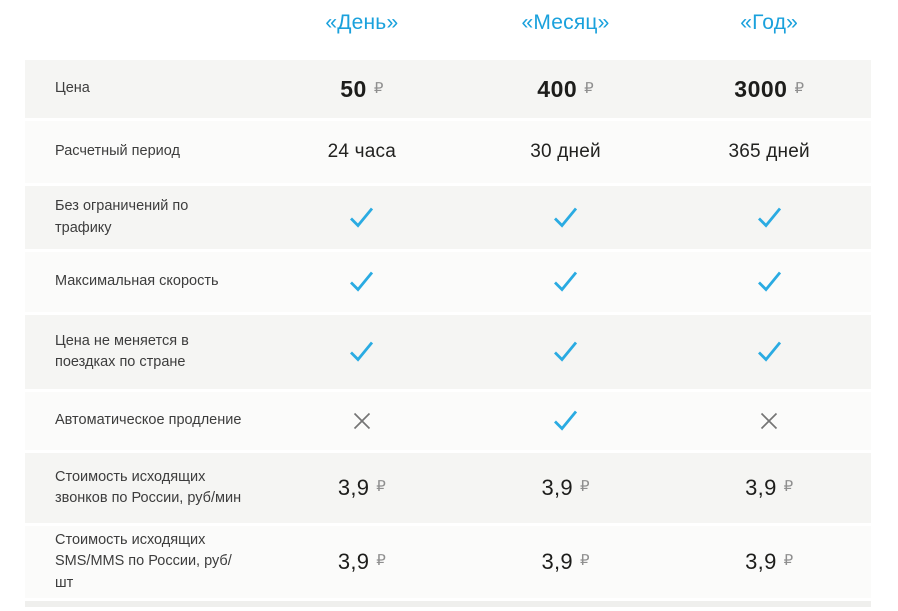 The width and height of the screenshot is (898, 611). I want to click on price-cell-year: 3000 ₽, so click(769, 89).